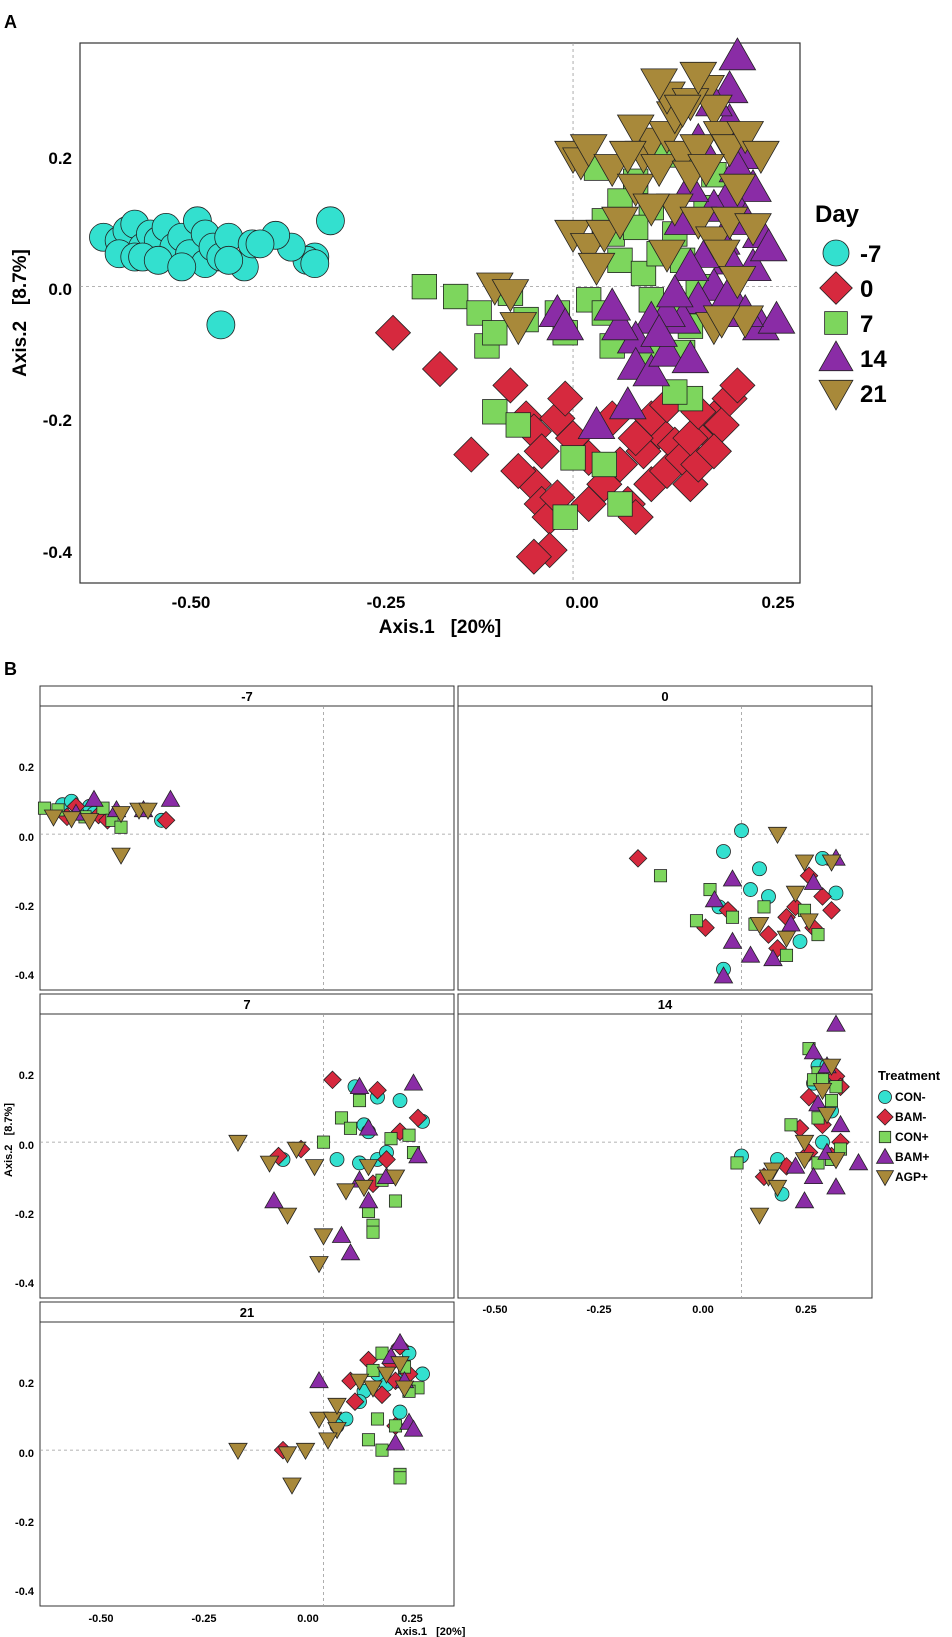  I want to click on facet-zero-lines, so click(665, 848).